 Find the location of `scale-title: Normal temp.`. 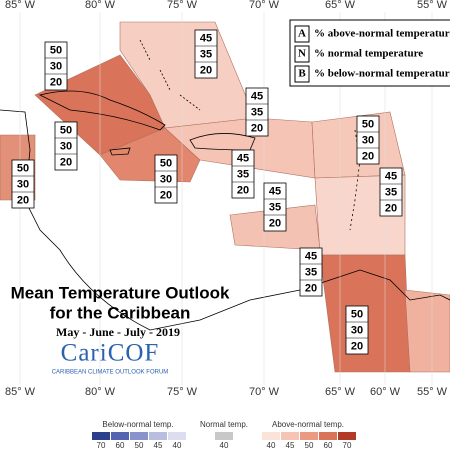

scale-title: Normal temp. is located at coordinates (224, 424).